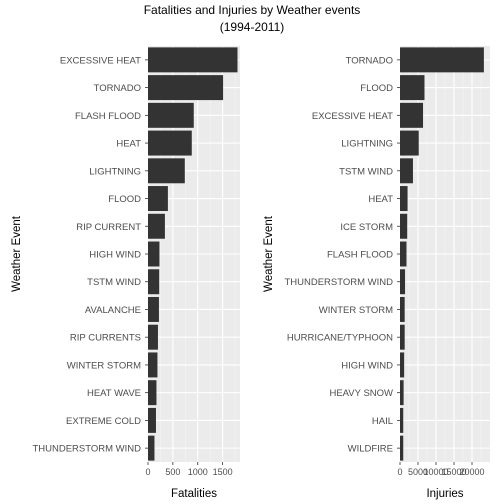 Image resolution: width=504 pixels, height=504 pixels. I want to click on injuries-category-label: HEAT, so click(380, 199).